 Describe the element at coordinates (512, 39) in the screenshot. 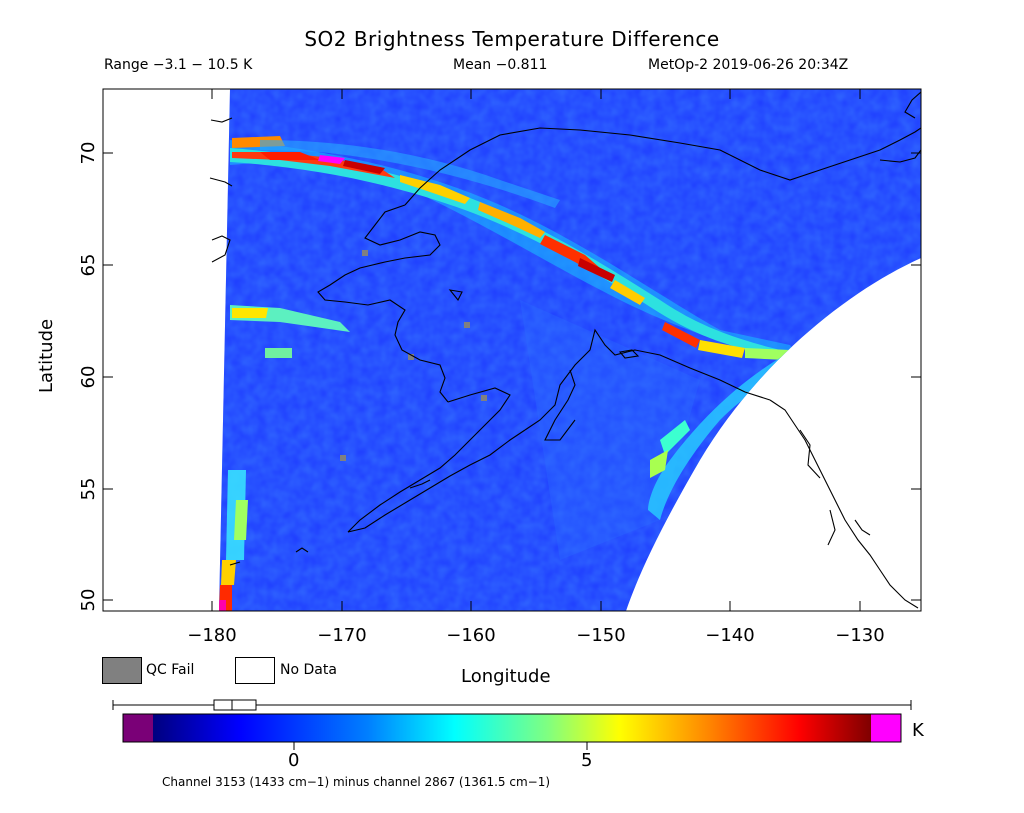

I see `chart-title: SO2 Brightness Temperature Difference` at that location.